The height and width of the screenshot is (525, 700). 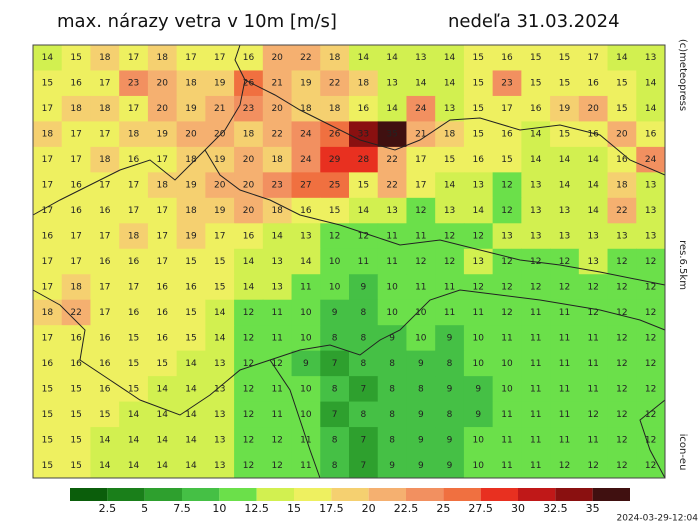 I want to click on cell-value: 22, so click(x=391, y=186).